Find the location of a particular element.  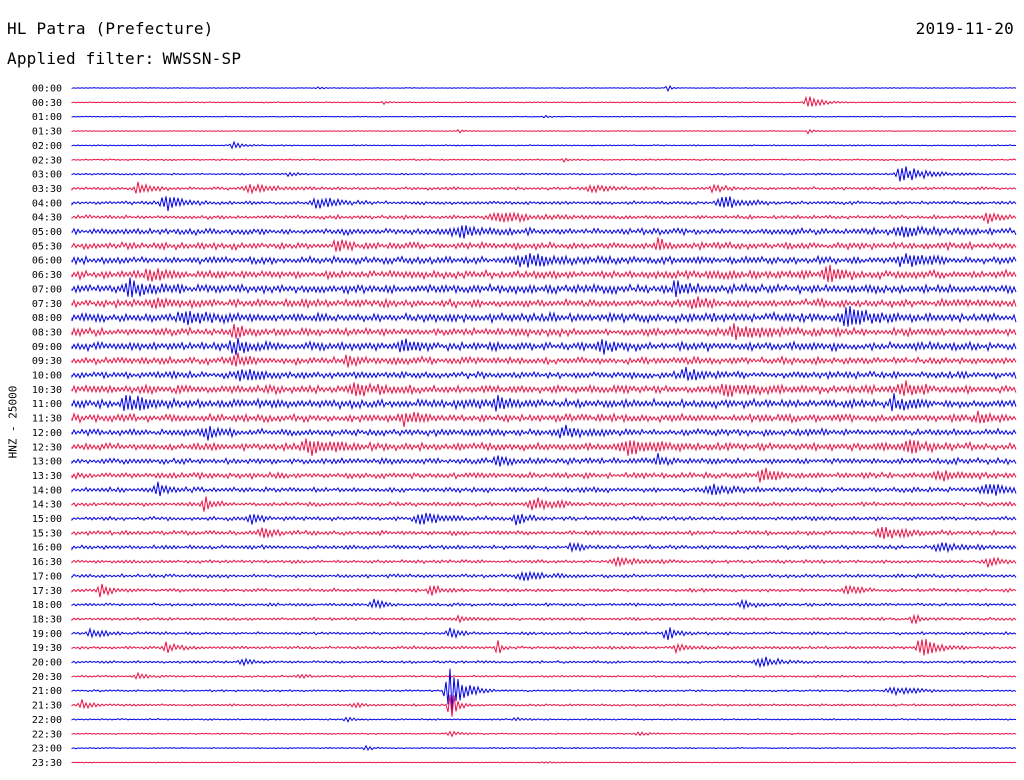

filter-label-text: Applied filter: is located at coordinates (81, 58).